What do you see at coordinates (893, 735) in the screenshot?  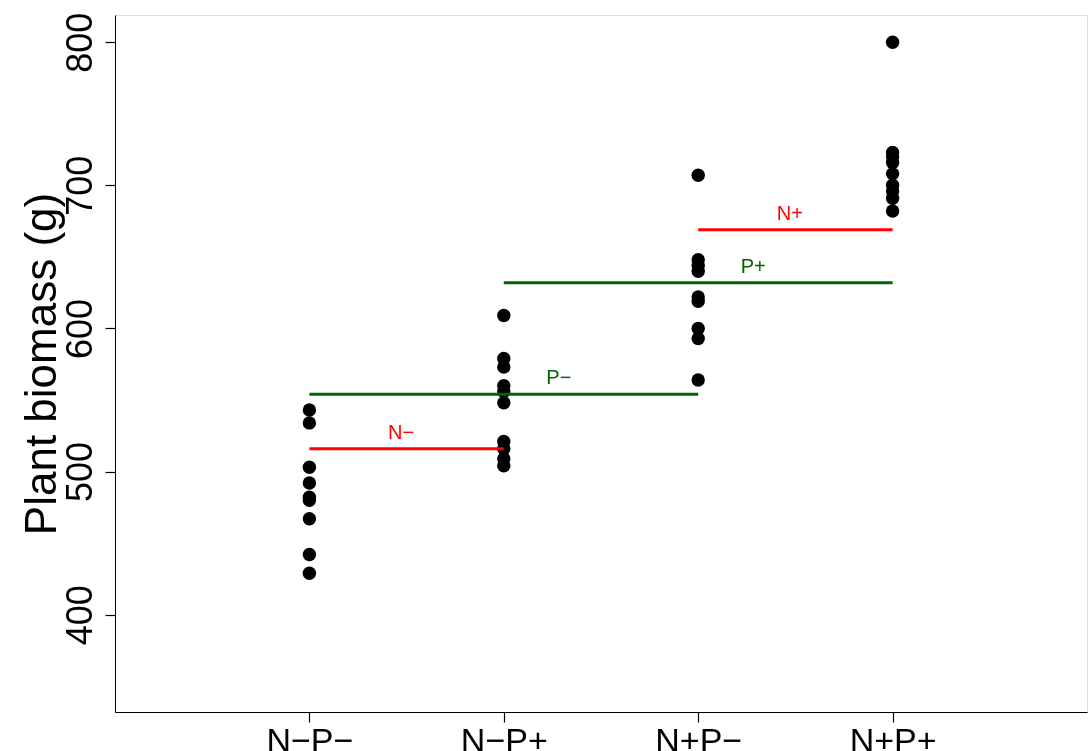 I see `x-tick-label: N+P+` at bounding box center [893, 735].